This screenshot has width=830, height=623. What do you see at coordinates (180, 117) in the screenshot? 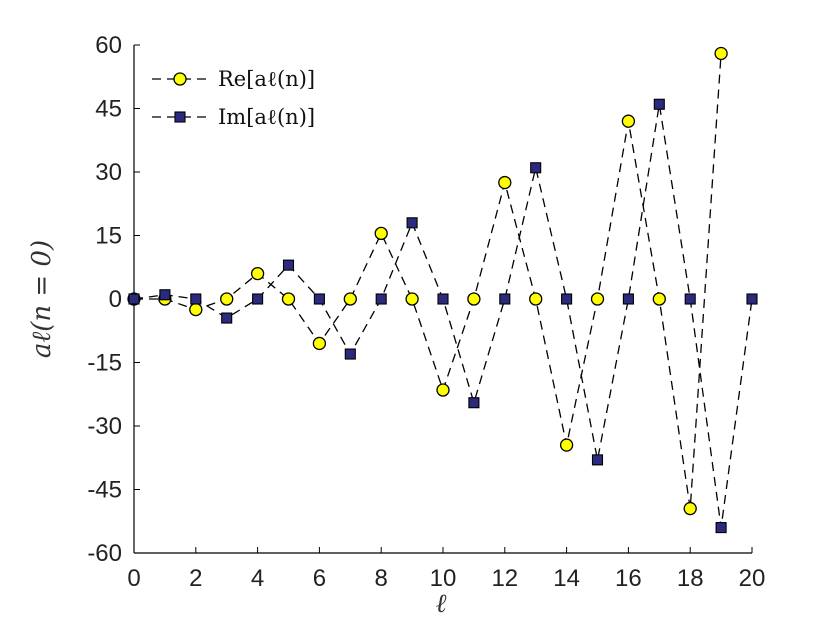
I see `legend-marker-im` at bounding box center [180, 117].